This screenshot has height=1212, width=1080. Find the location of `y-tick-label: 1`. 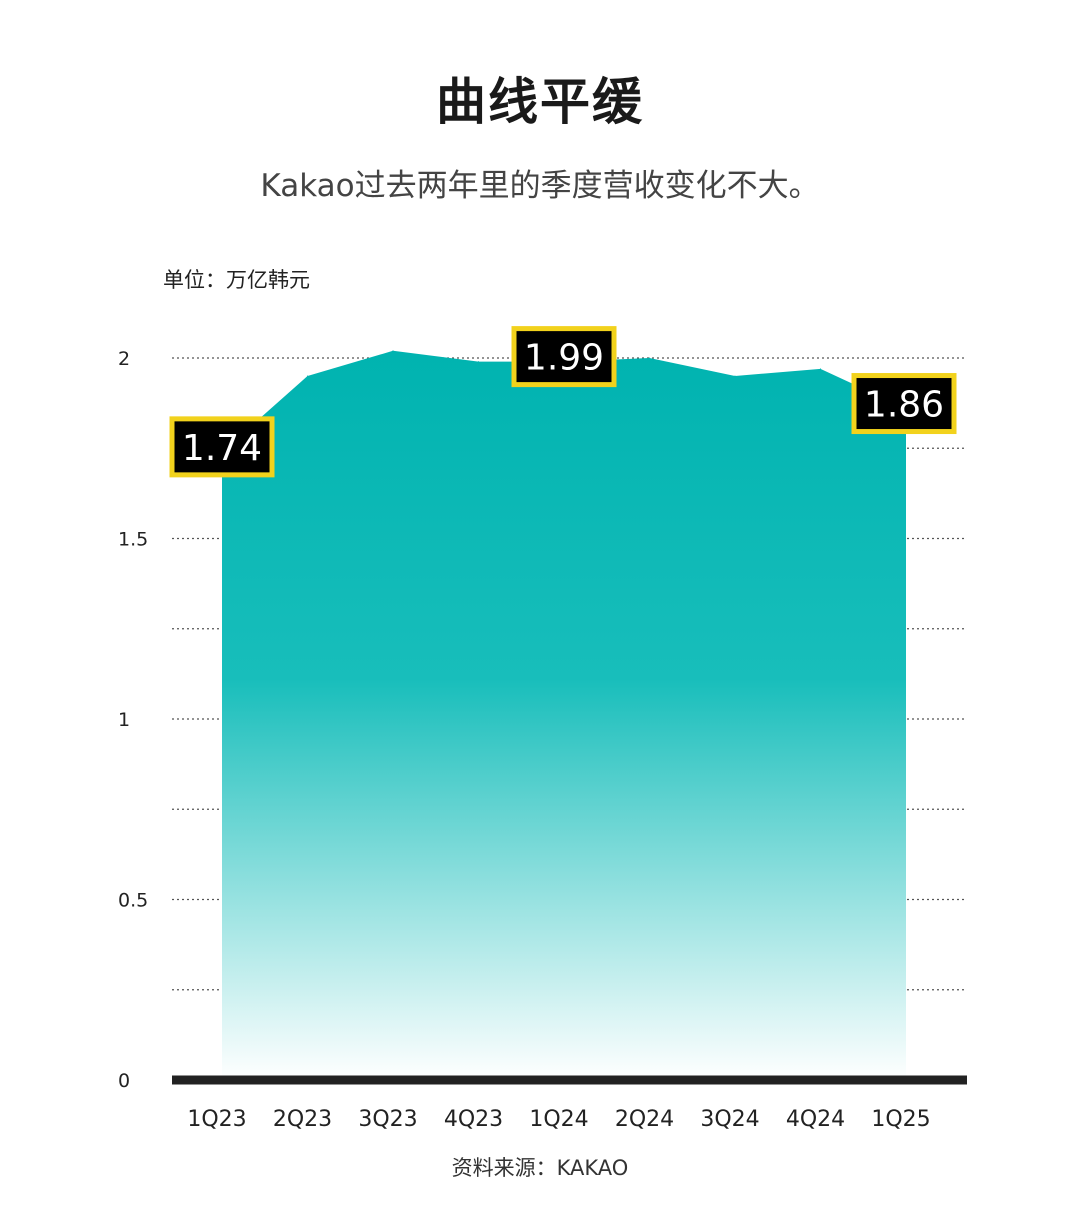

y-tick-label: 1 is located at coordinates (124, 720).